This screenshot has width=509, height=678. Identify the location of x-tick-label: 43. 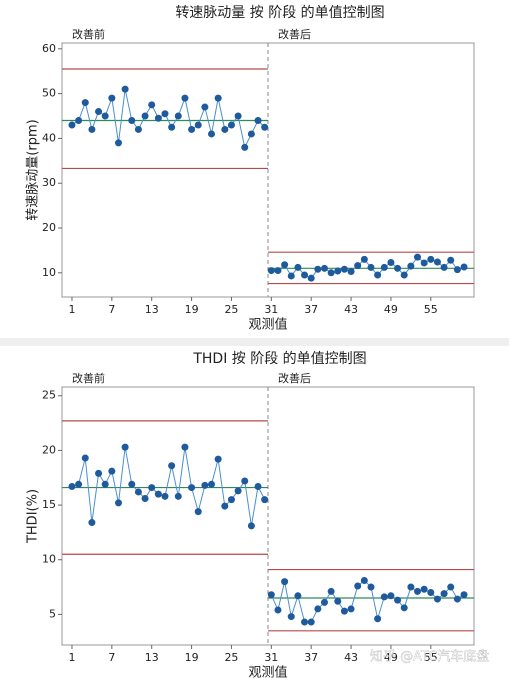
(351, 309).